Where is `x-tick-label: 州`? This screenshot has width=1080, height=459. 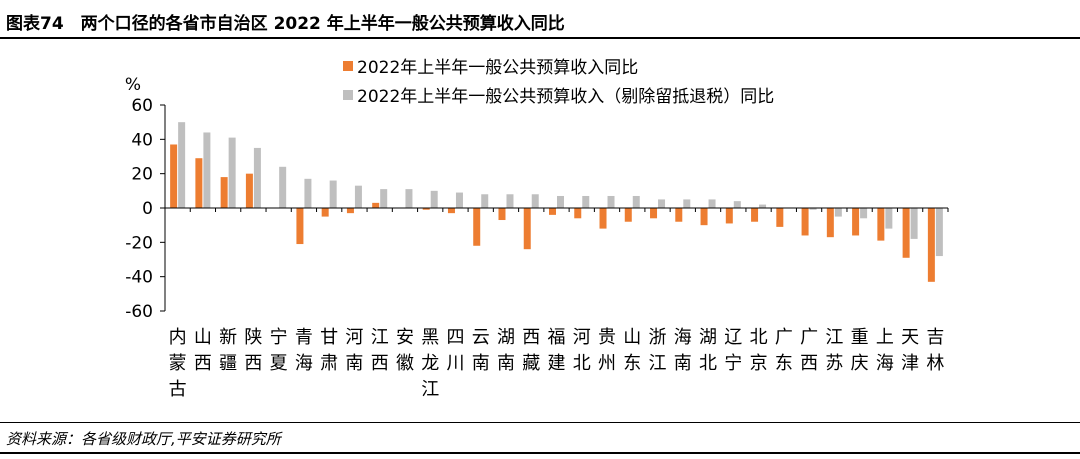
x-tick-label: 州 is located at coordinates (607, 363).